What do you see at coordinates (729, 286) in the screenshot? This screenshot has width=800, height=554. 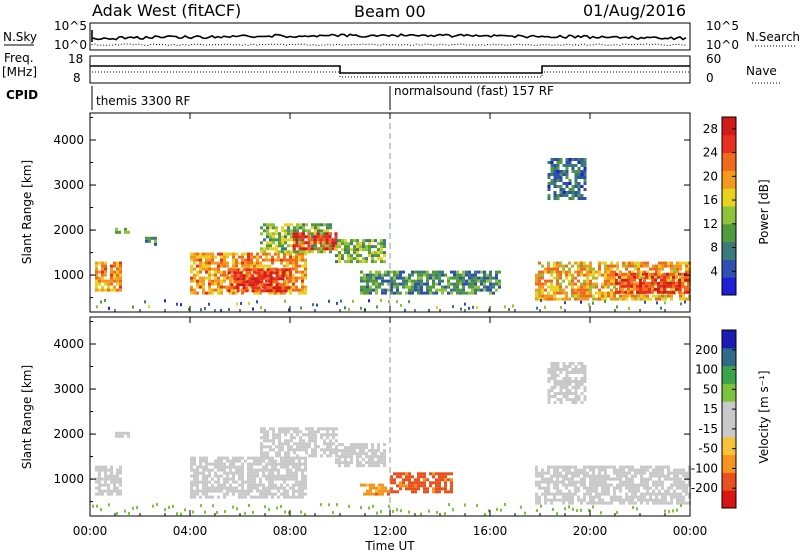 I see `colorbar-swatch` at bounding box center [729, 286].